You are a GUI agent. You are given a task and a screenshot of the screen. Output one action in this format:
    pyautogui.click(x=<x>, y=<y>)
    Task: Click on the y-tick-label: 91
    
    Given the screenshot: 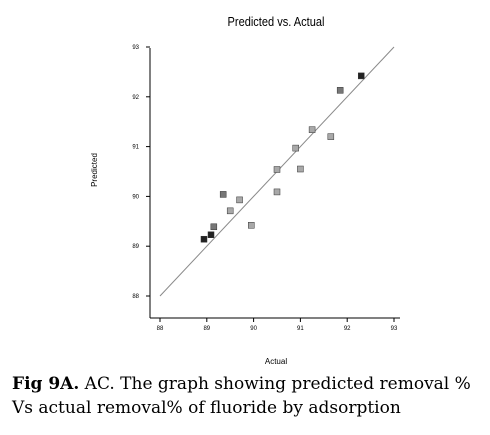 What is the action you would take?
    pyautogui.click(x=135, y=148)
    